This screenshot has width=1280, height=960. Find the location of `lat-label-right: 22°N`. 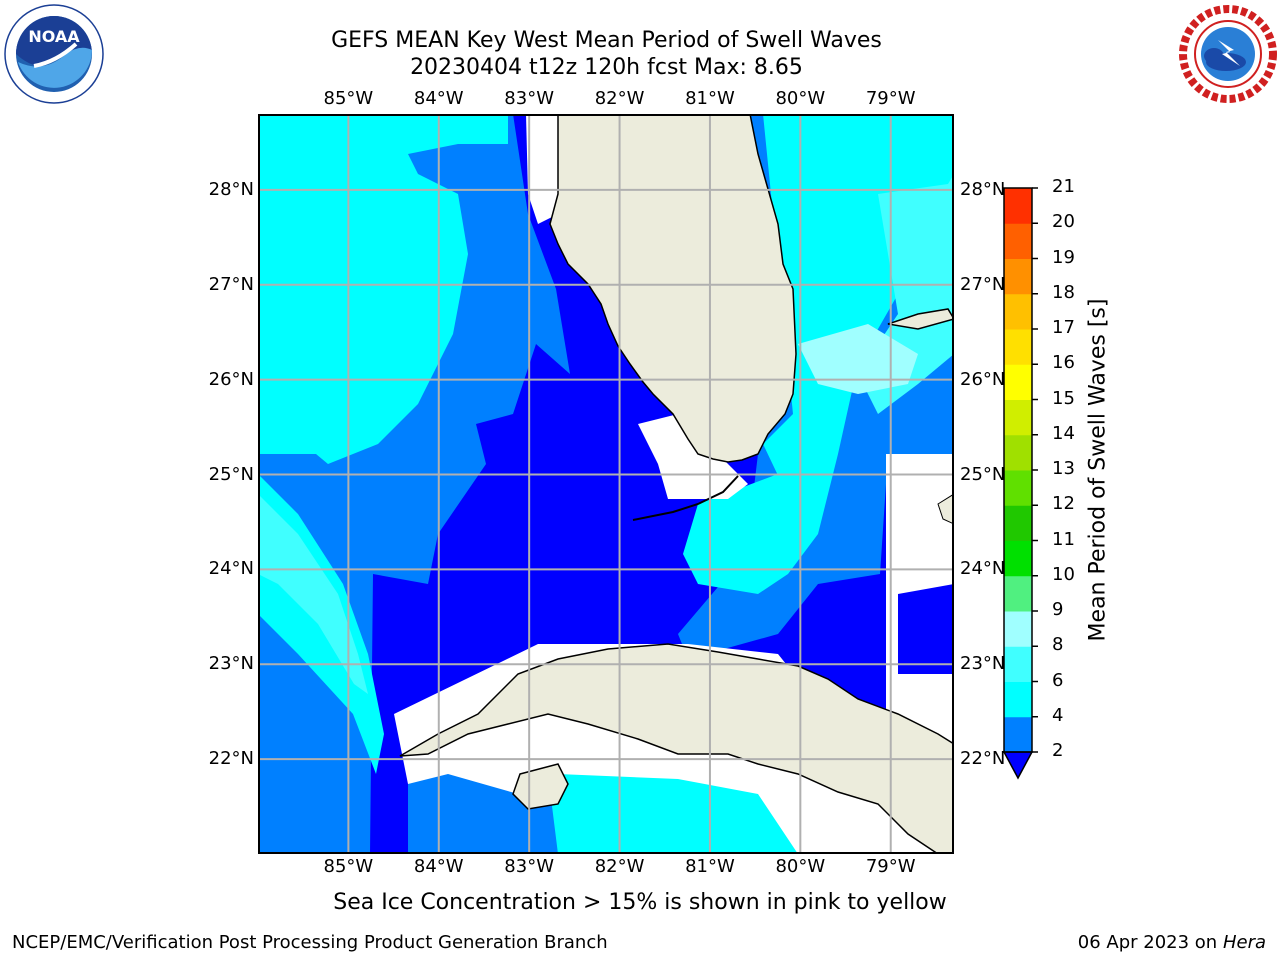

lat-label-right: 22°N is located at coordinates (983, 759).